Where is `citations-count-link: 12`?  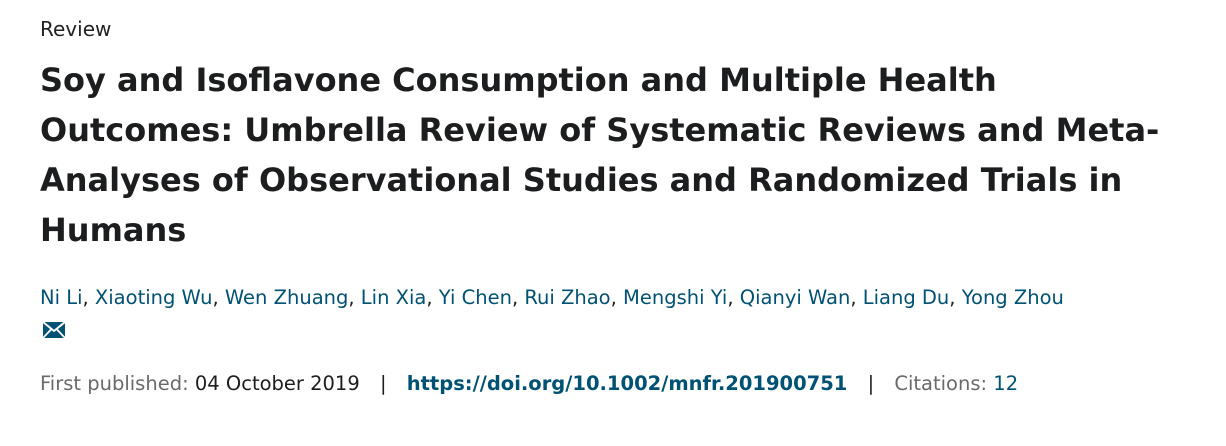
citations-count-link: 12 is located at coordinates (1006, 383).